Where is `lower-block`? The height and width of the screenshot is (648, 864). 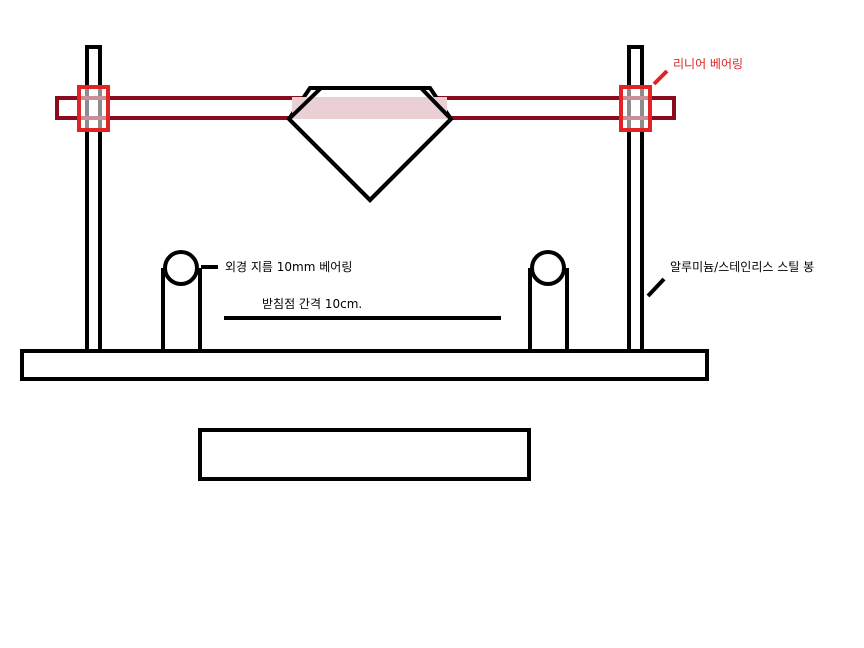
lower-block is located at coordinates (364, 454).